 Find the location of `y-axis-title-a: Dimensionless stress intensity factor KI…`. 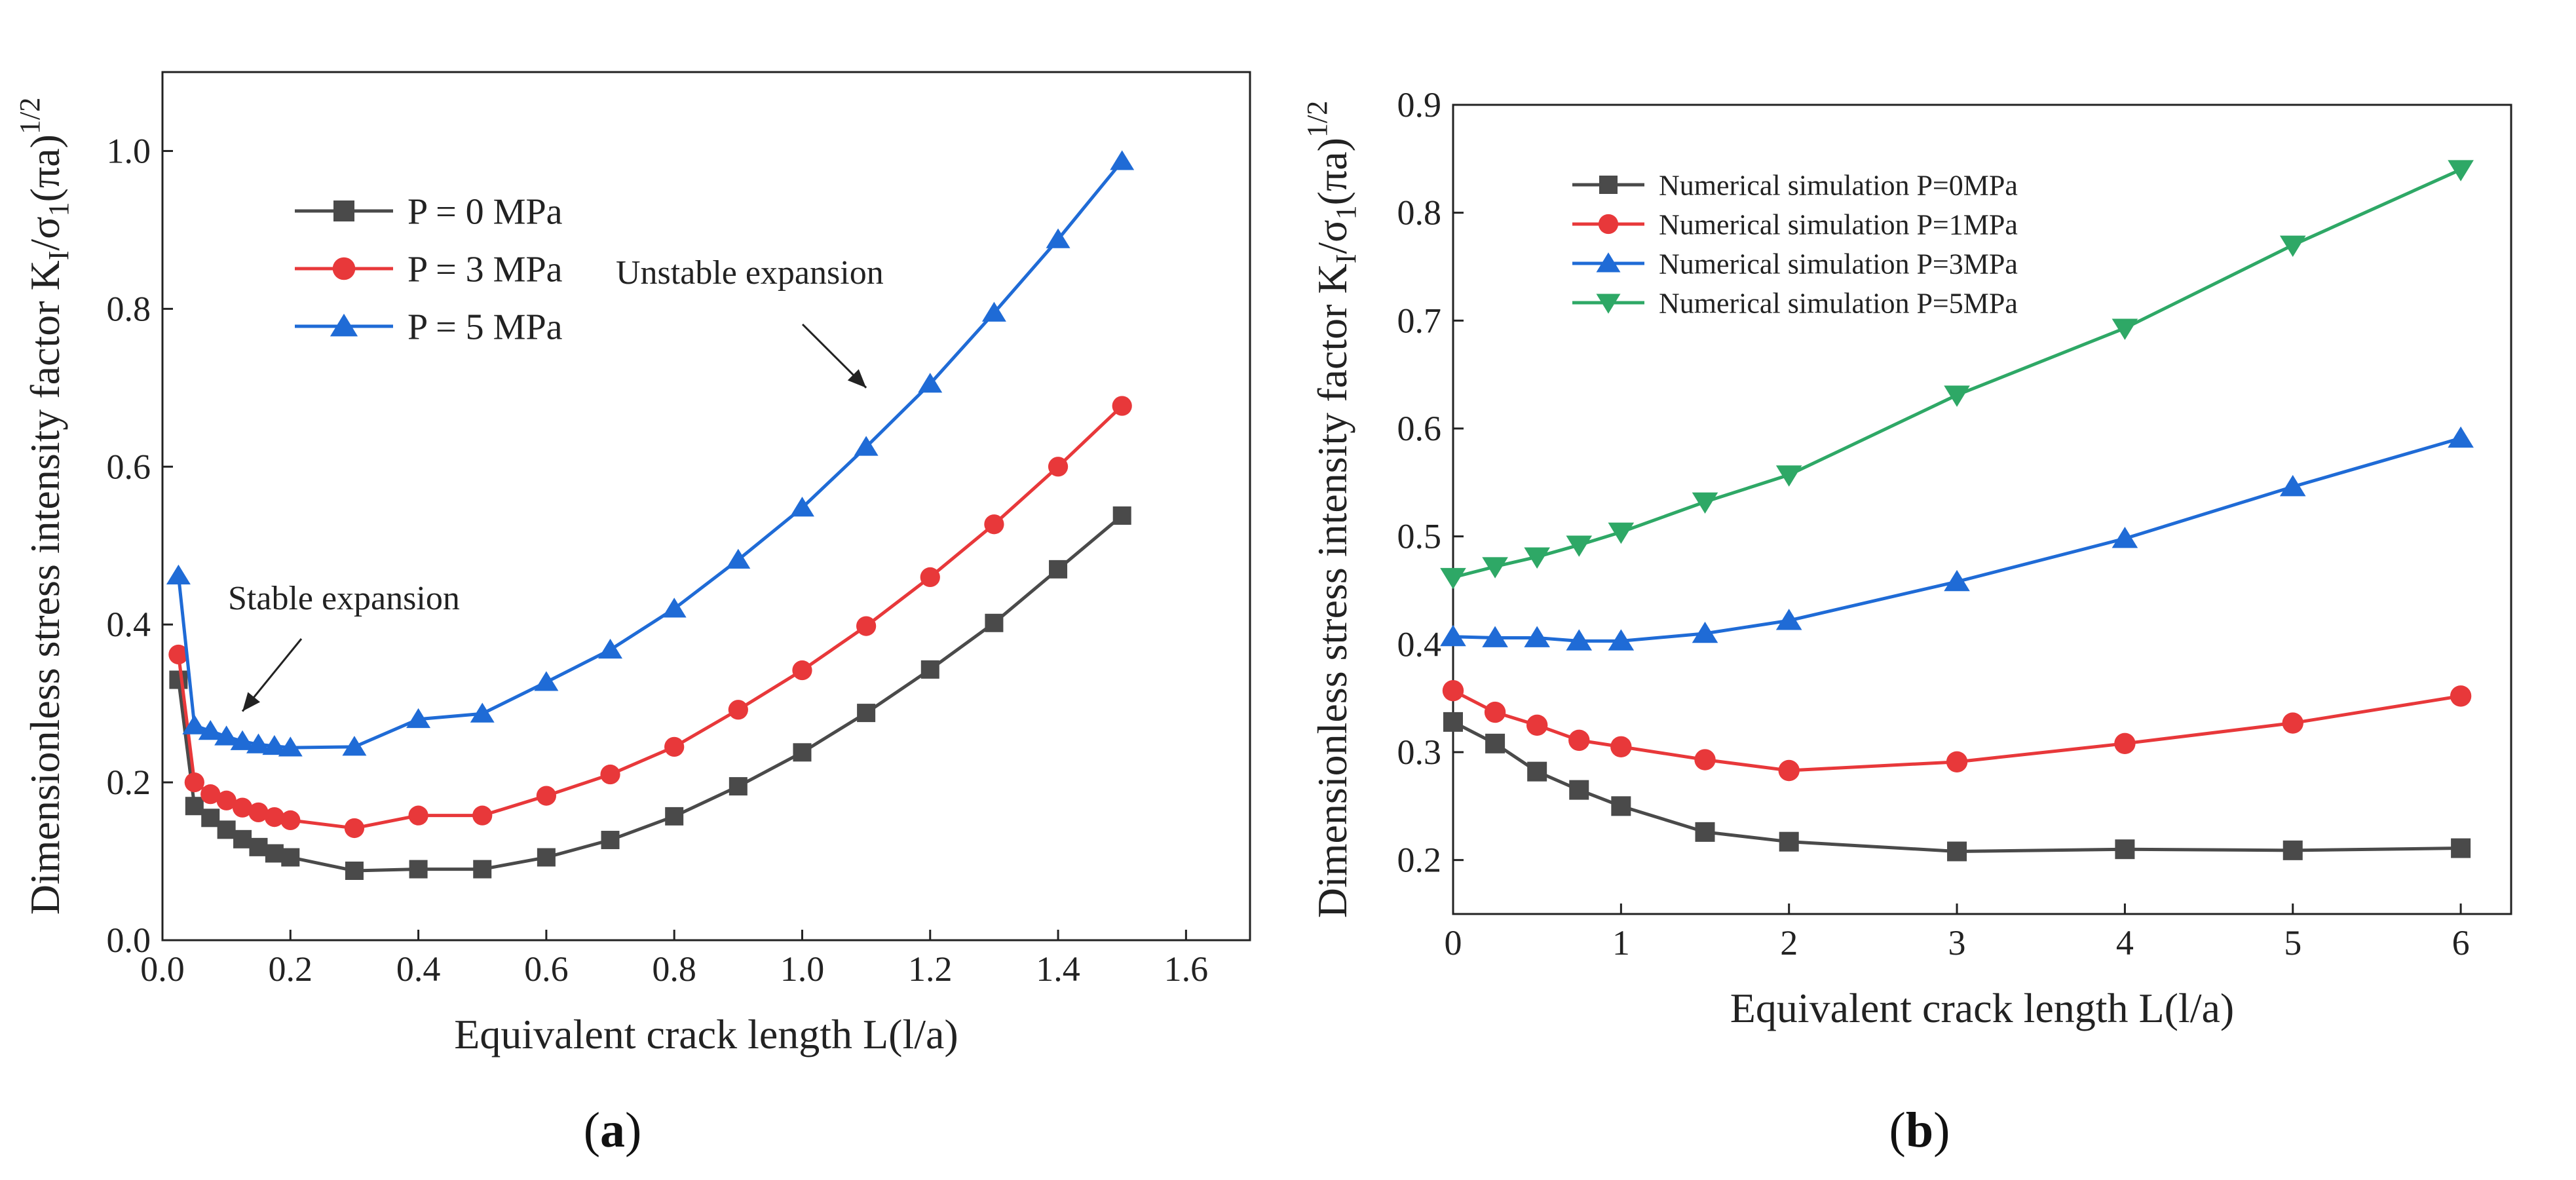

y-axis-title-a: Dimensionless stress intensity factor KI… is located at coordinates (44, 506).